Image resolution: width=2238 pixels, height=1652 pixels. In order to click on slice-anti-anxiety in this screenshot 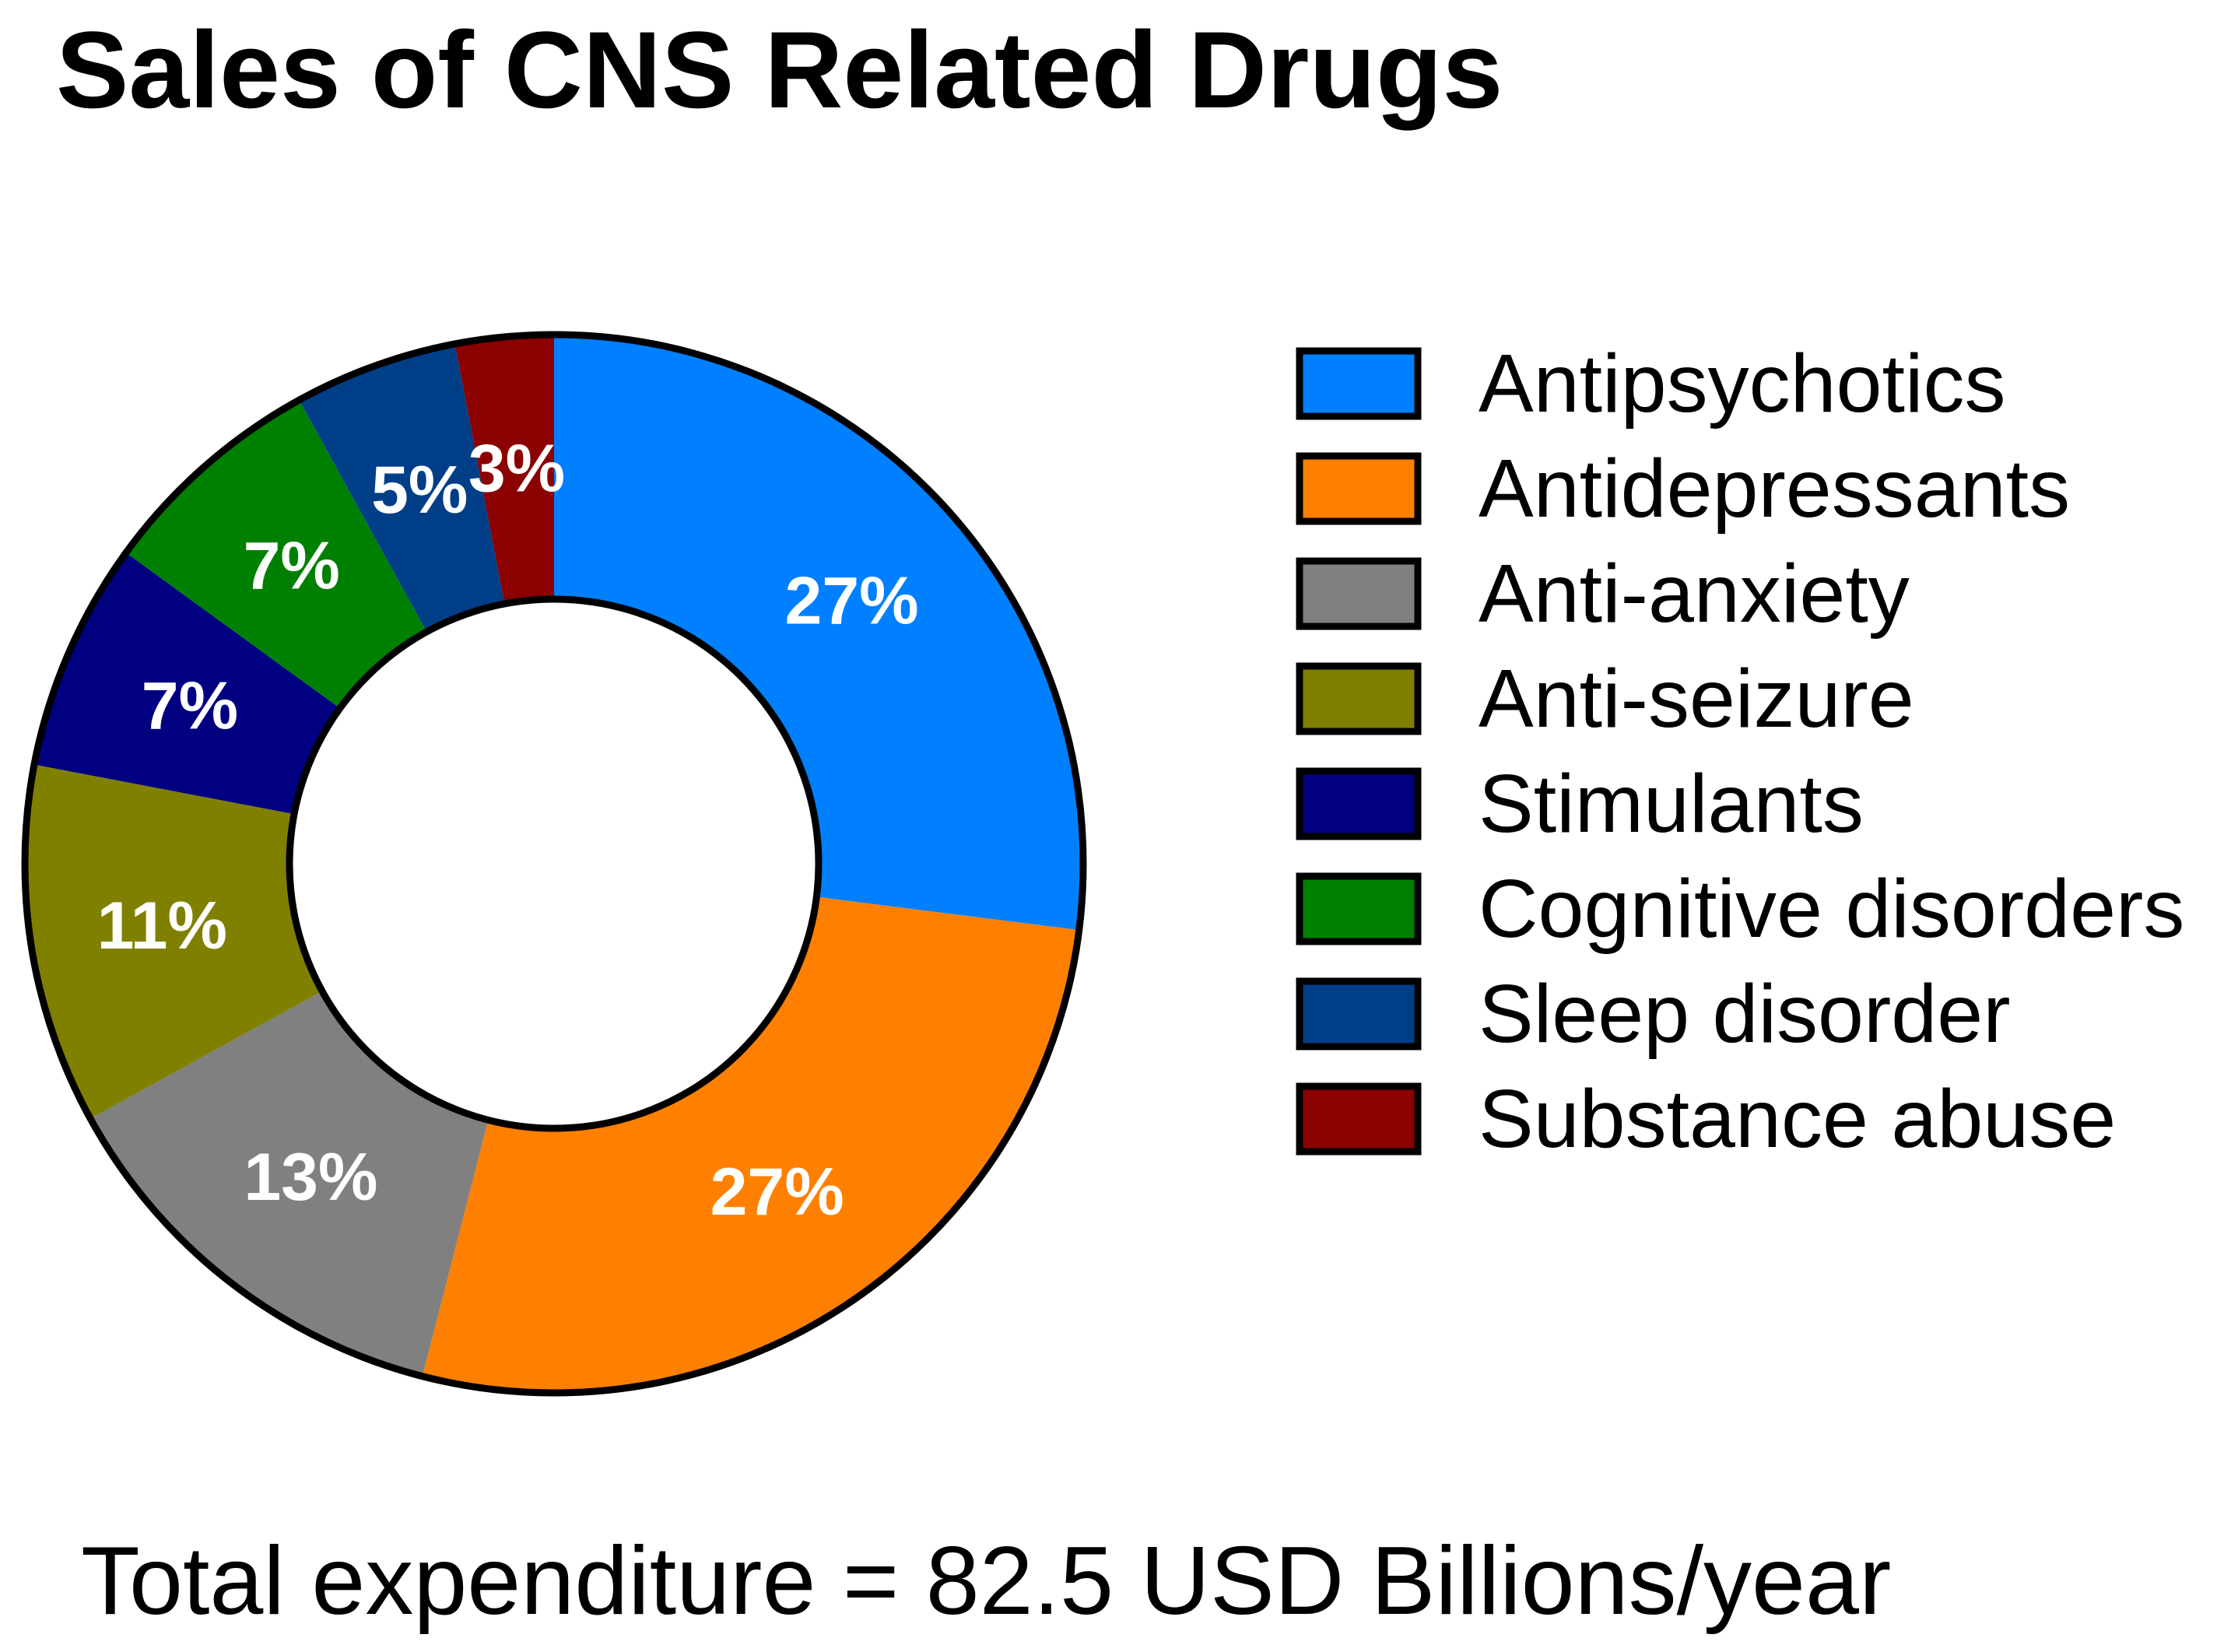, I will do `click(289, 1184)`.